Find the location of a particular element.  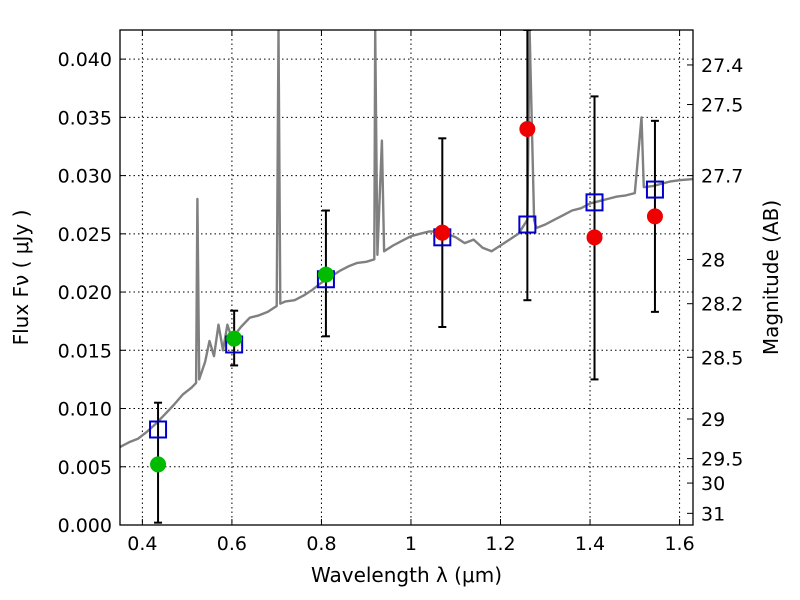

x-tick-label: 1.6 is located at coordinates (679, 544).